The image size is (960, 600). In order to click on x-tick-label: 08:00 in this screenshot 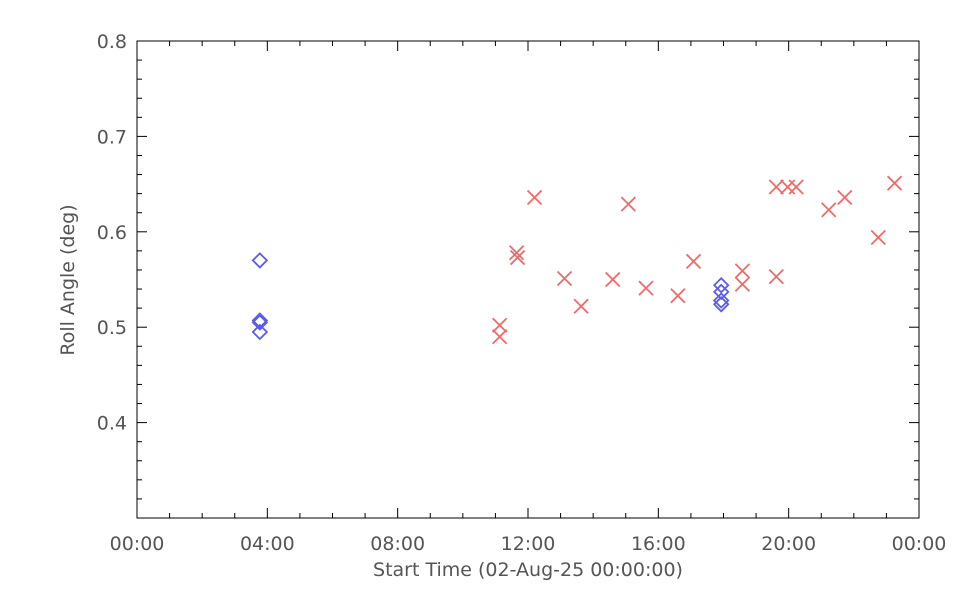, I will do `click(397, 544)`.